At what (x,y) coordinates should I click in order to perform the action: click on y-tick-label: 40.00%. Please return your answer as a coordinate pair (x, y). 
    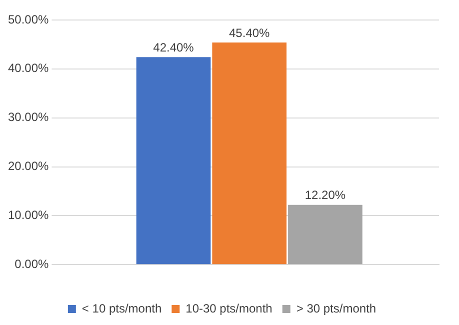
    Looking at the image, I should click on (29, 68).